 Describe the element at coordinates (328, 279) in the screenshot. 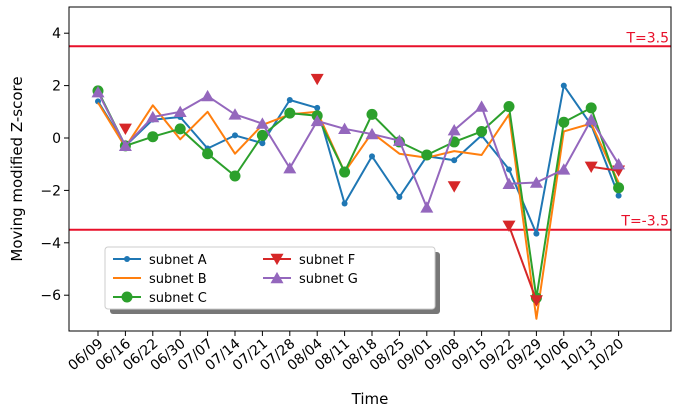

I see `legend-label: subnet G` at that location.